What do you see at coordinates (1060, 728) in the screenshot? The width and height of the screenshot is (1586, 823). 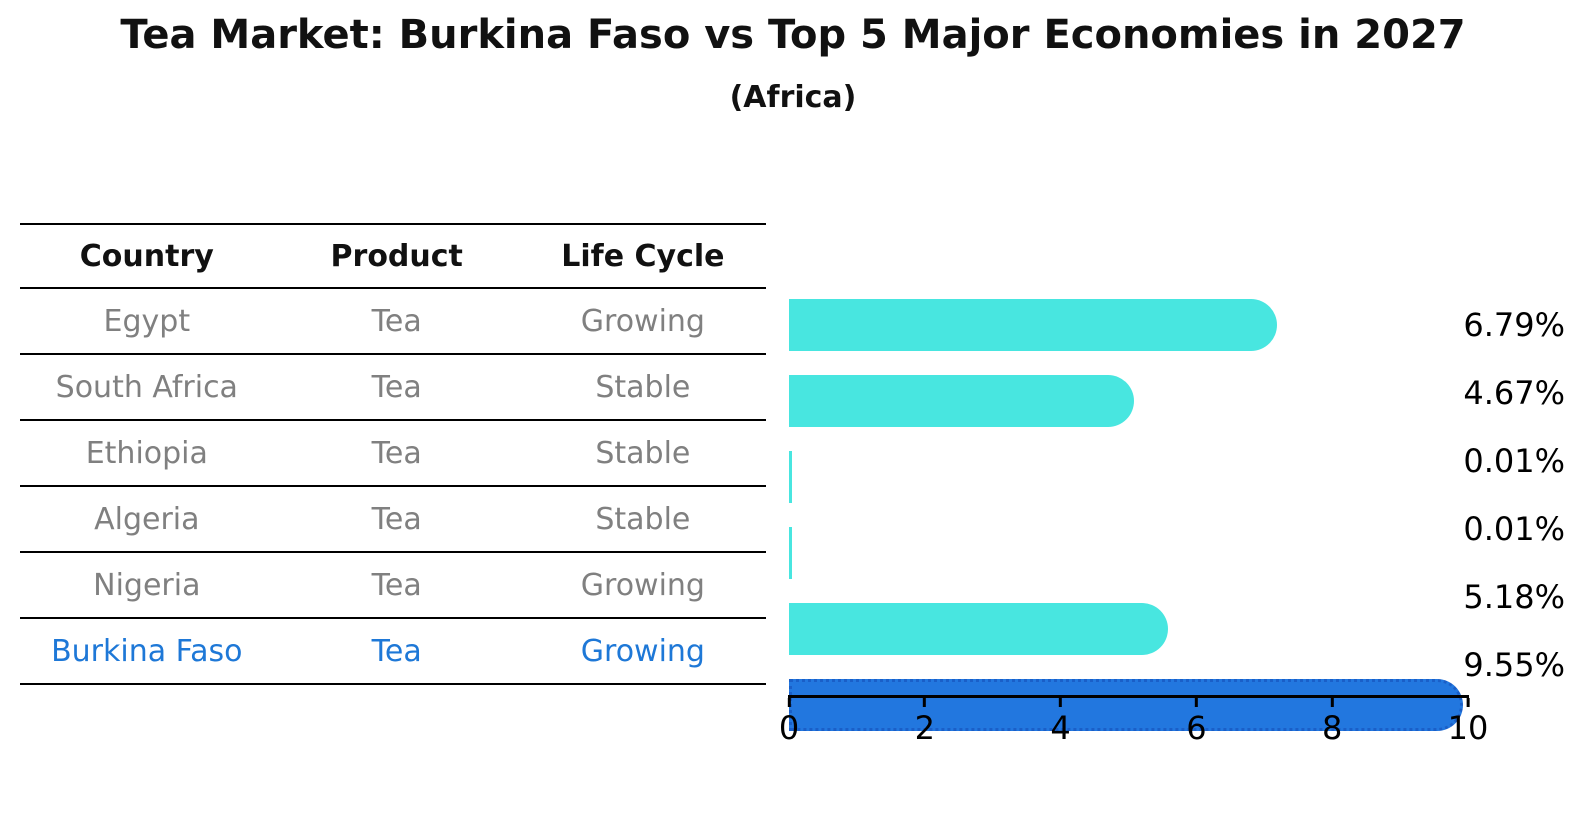 I see `x-tick-label: 4` at bounding box center [1060, 728].